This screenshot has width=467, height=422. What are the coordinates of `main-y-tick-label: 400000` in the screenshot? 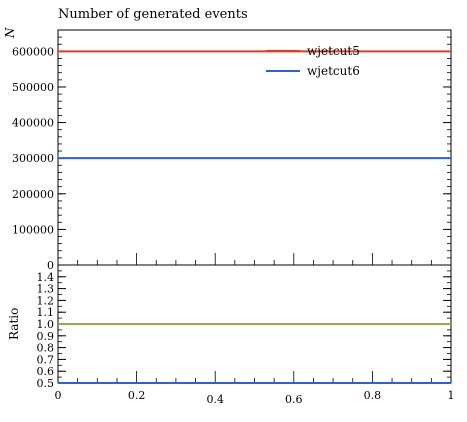 It's located at (33, 123).